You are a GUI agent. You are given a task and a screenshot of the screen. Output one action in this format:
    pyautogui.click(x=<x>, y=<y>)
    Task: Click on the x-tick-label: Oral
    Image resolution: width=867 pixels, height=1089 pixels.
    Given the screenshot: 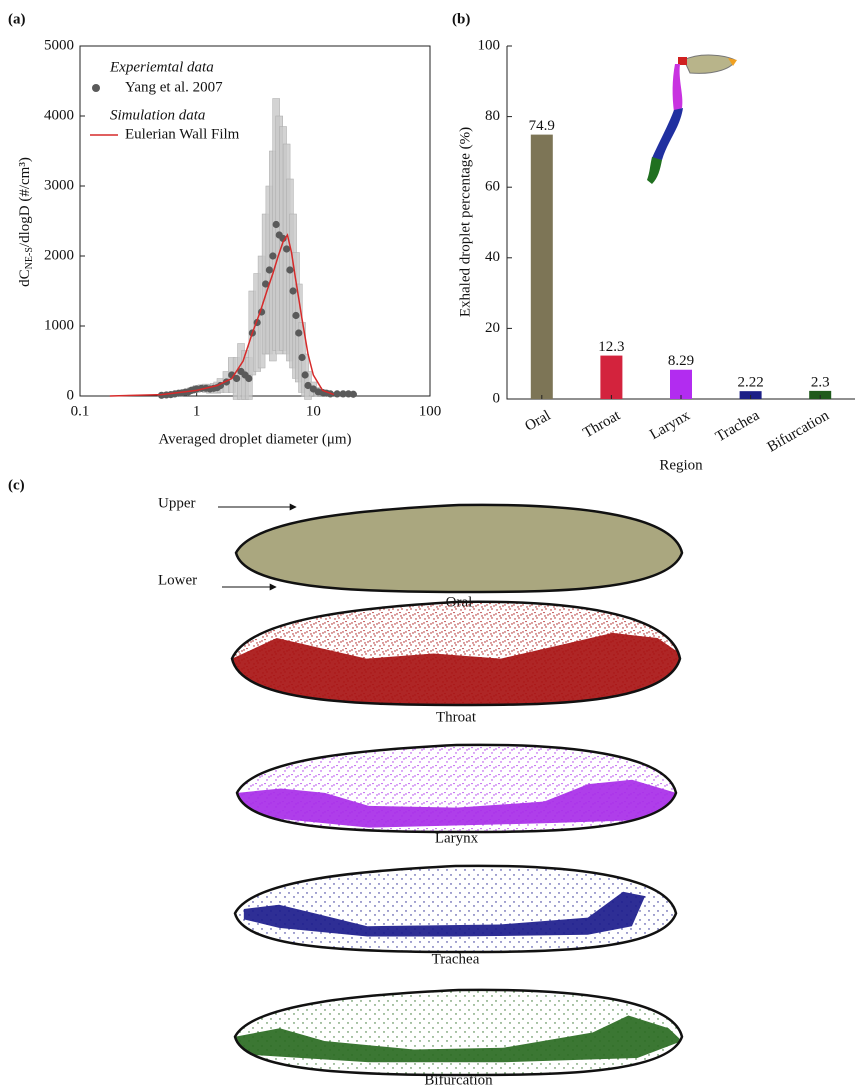 What is the action you would take?
    pyautogui.click(x=537, y=421)
    